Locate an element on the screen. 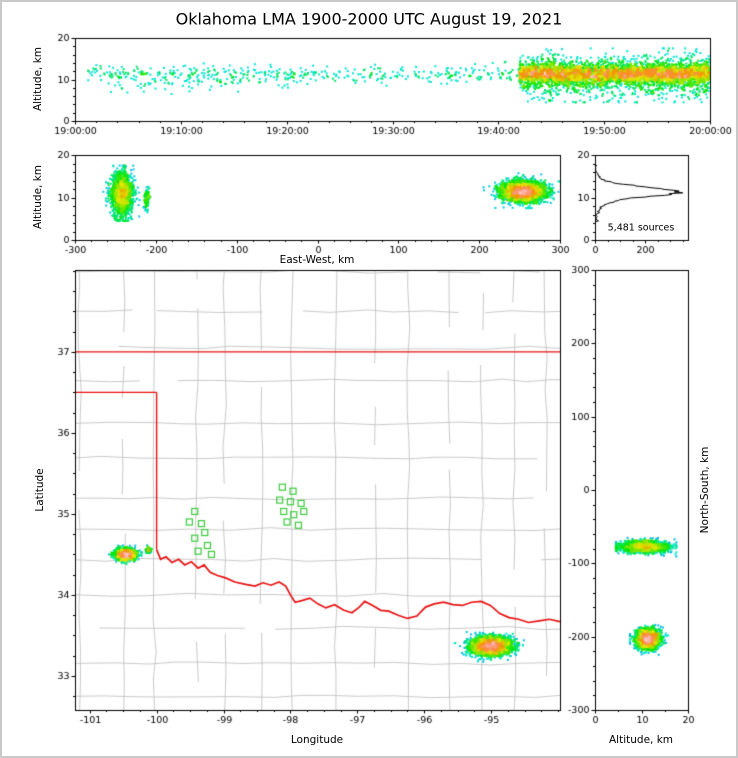  ew-altitude-xlabel: East-West, km is located at coordinates (317, 260).